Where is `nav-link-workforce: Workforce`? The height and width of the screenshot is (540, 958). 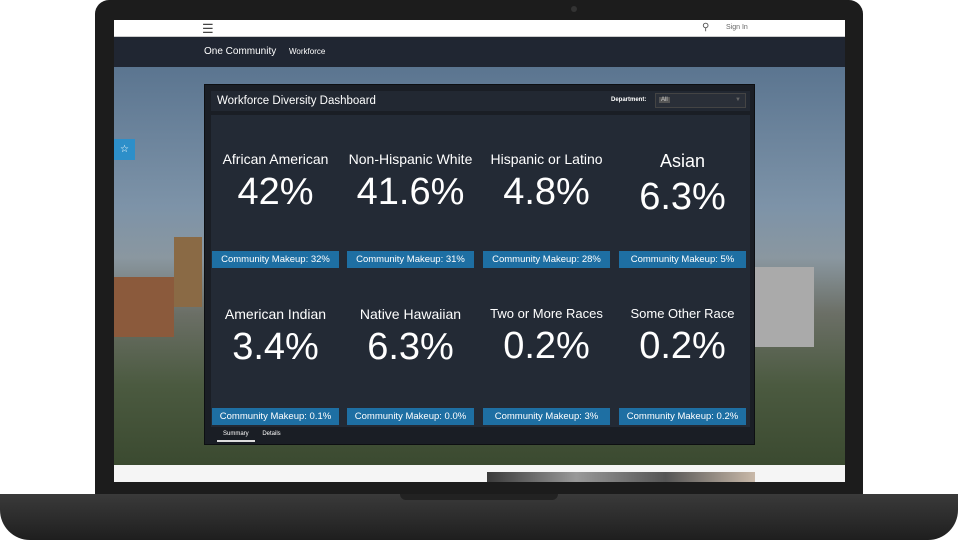 nav-link-workforce: Workforce is located at coordinates (307, 51).